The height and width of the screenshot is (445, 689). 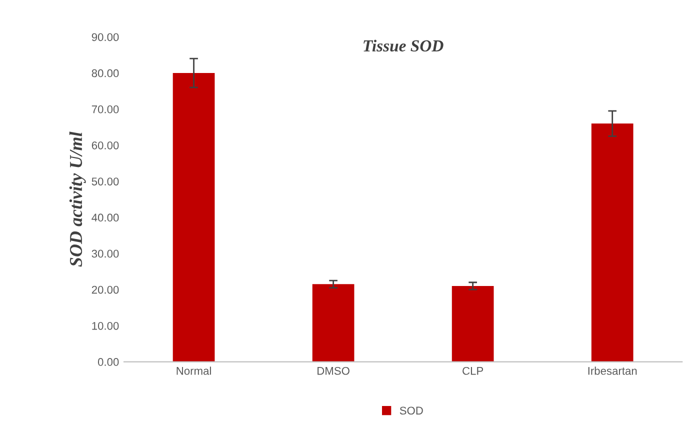 What do you see at coordinates (105, 145) in the screenshot?
I see `y-tick-label: 60.00` at bounding box center [105, 145].